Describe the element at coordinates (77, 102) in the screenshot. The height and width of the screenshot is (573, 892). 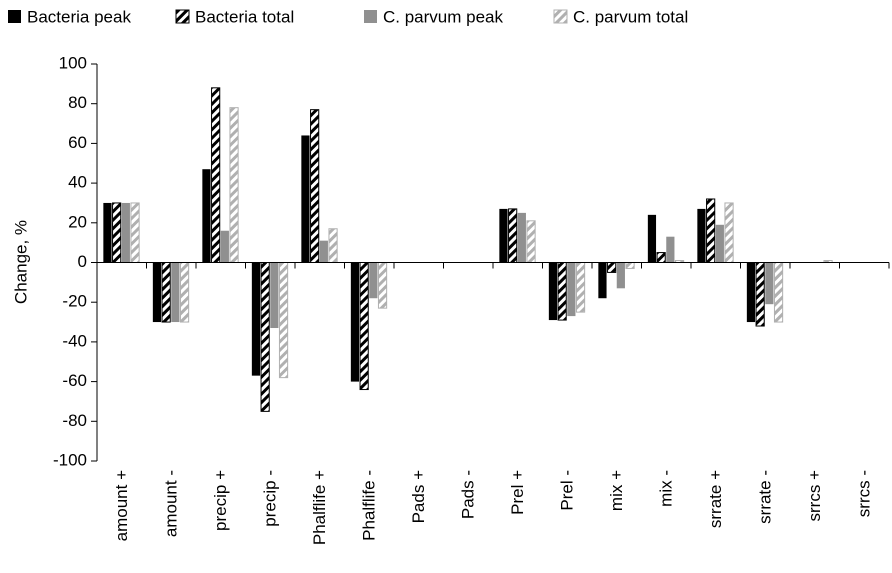
I see `y-tick-label: 80` at that location.